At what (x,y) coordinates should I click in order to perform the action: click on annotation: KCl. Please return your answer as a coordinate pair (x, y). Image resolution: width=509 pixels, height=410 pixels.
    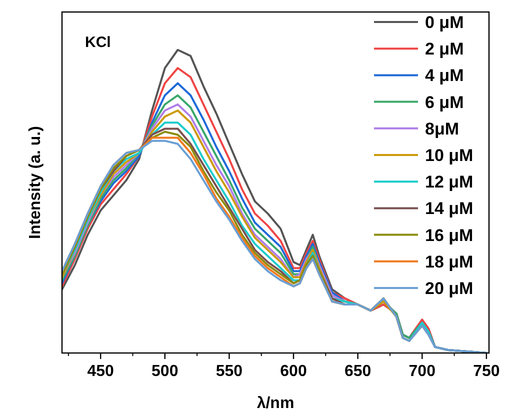
    Looking at the image, I should click on (98, 42).